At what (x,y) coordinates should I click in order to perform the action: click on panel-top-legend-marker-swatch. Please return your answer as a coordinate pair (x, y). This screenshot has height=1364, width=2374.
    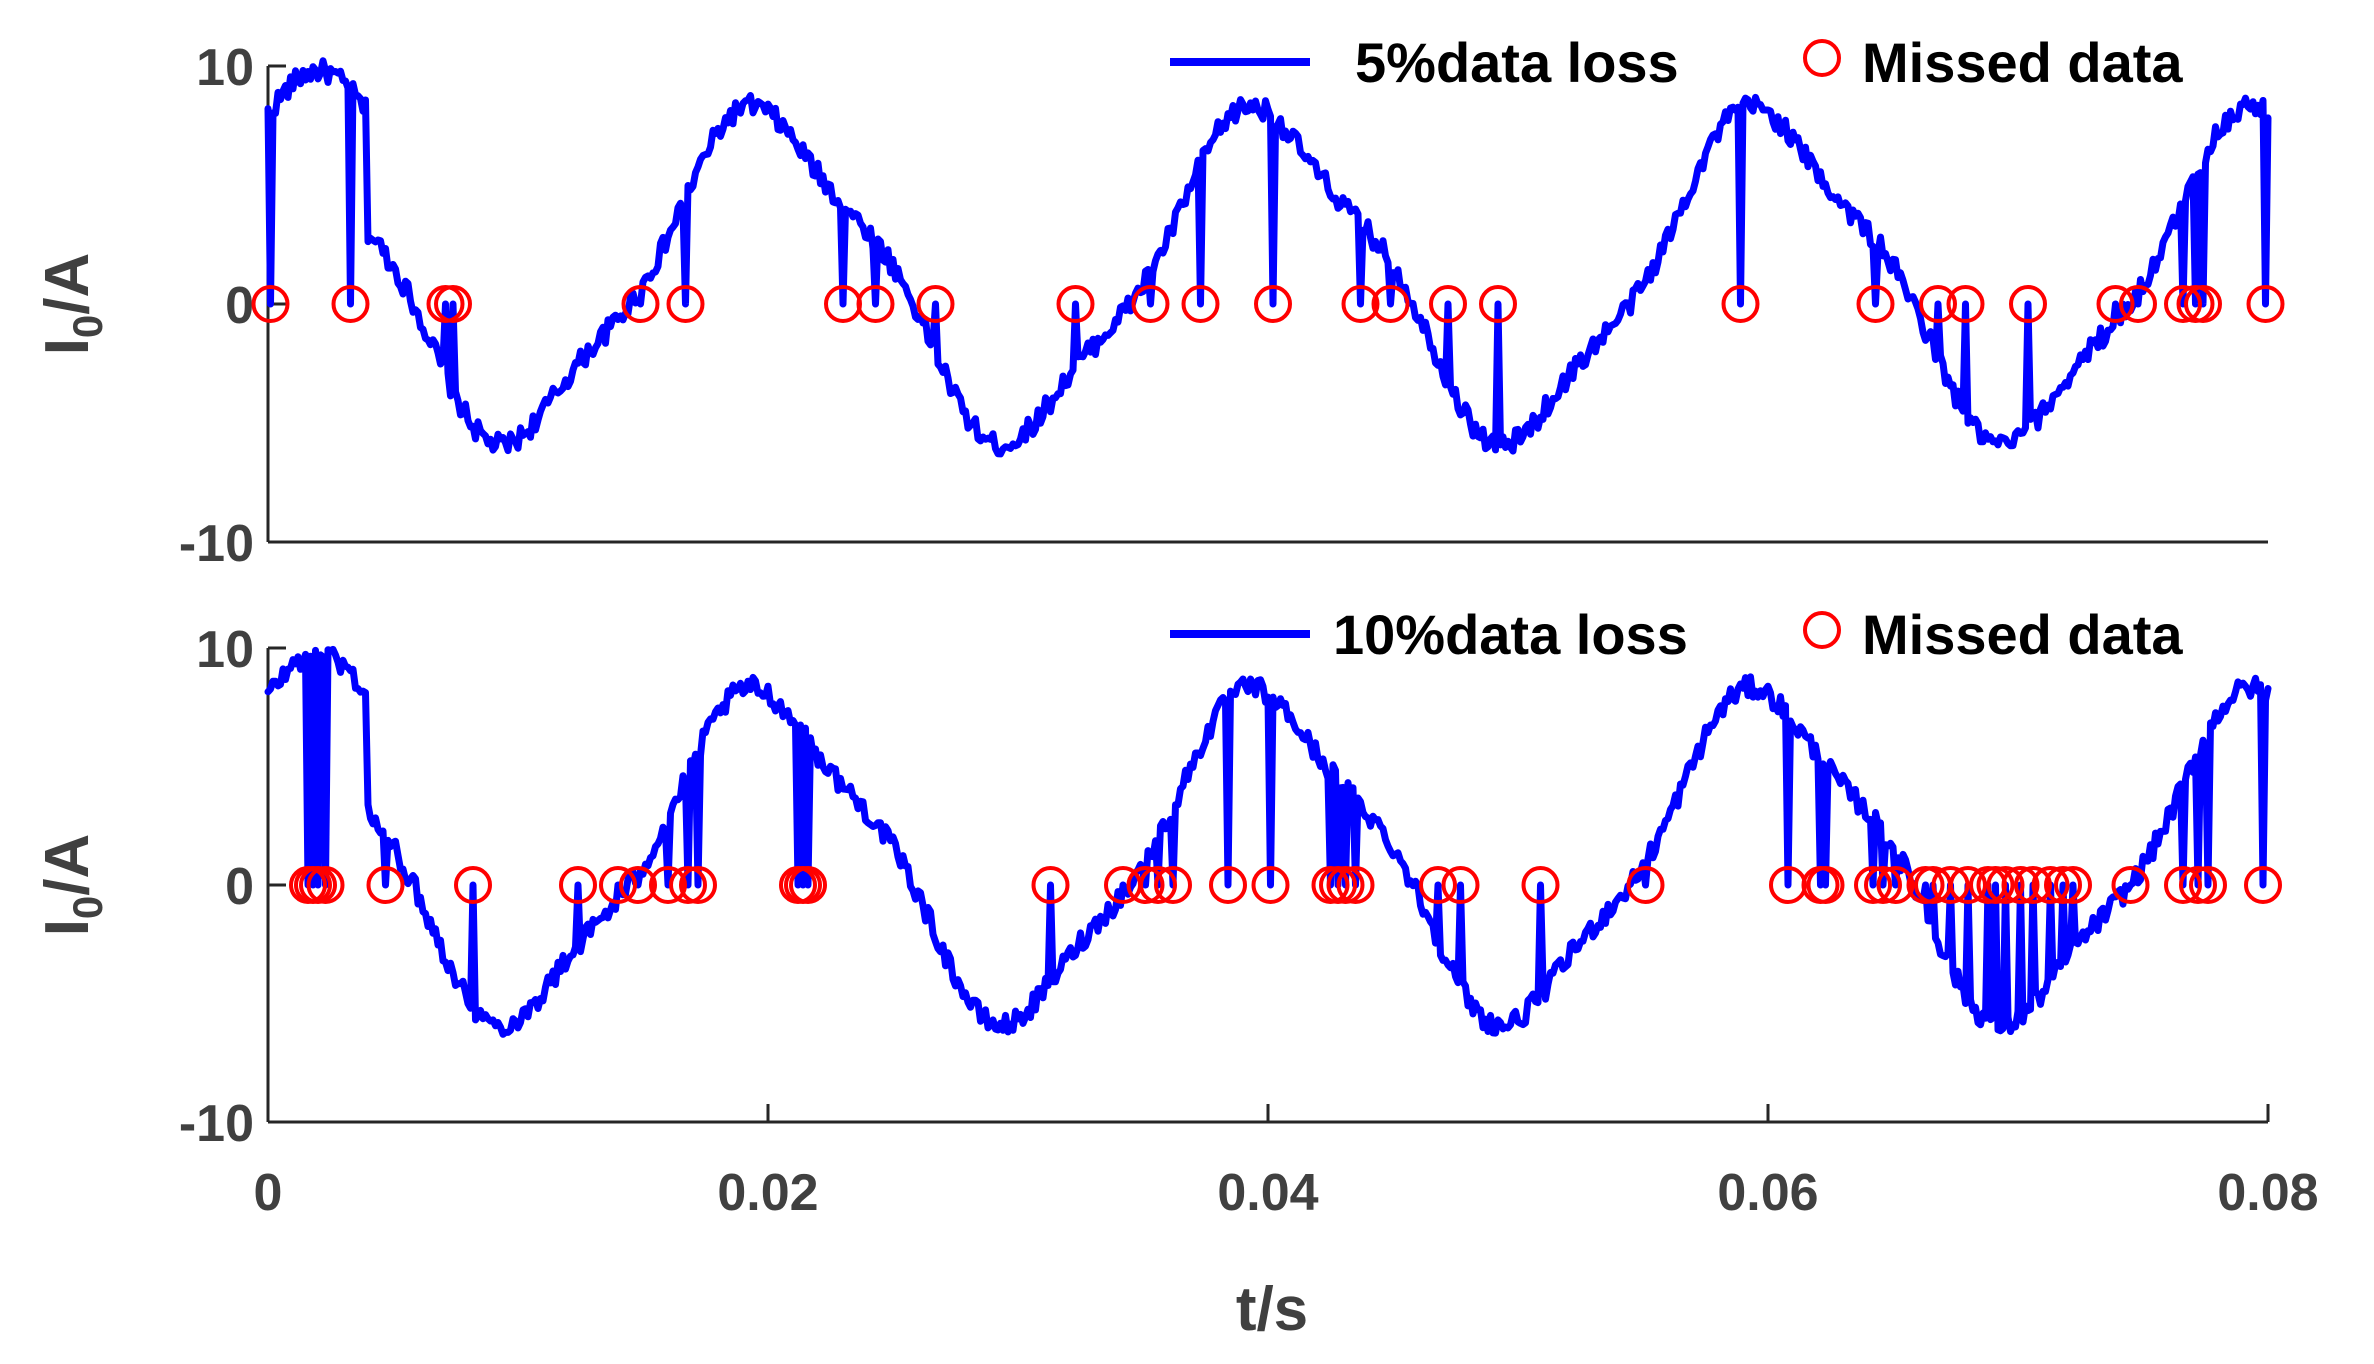
    Looking at the image, I should click on (1822, 58).